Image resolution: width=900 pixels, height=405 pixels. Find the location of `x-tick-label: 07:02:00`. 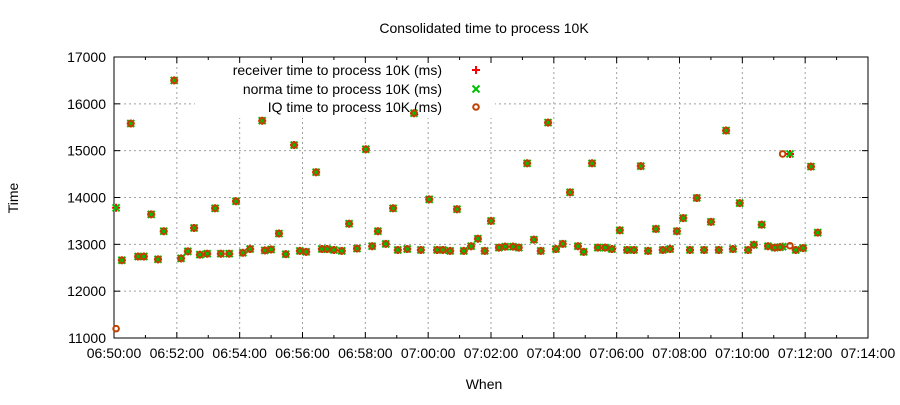

x-tick-label: 07:02:00 is located at coordinates (491, 353).